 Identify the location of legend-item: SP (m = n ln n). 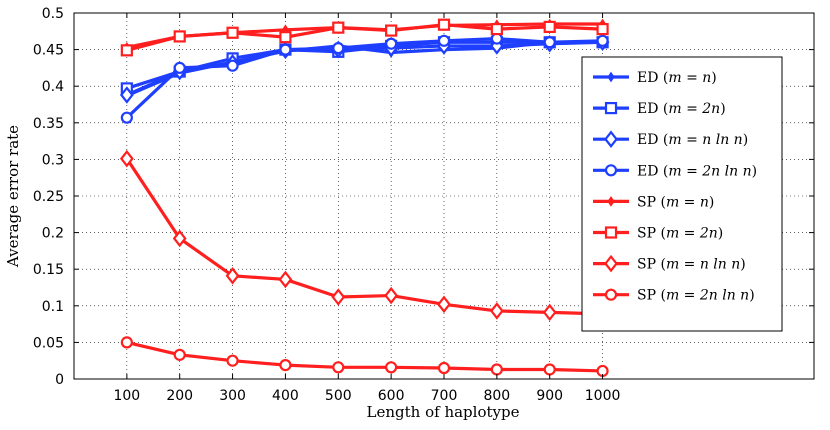
(669, 263).